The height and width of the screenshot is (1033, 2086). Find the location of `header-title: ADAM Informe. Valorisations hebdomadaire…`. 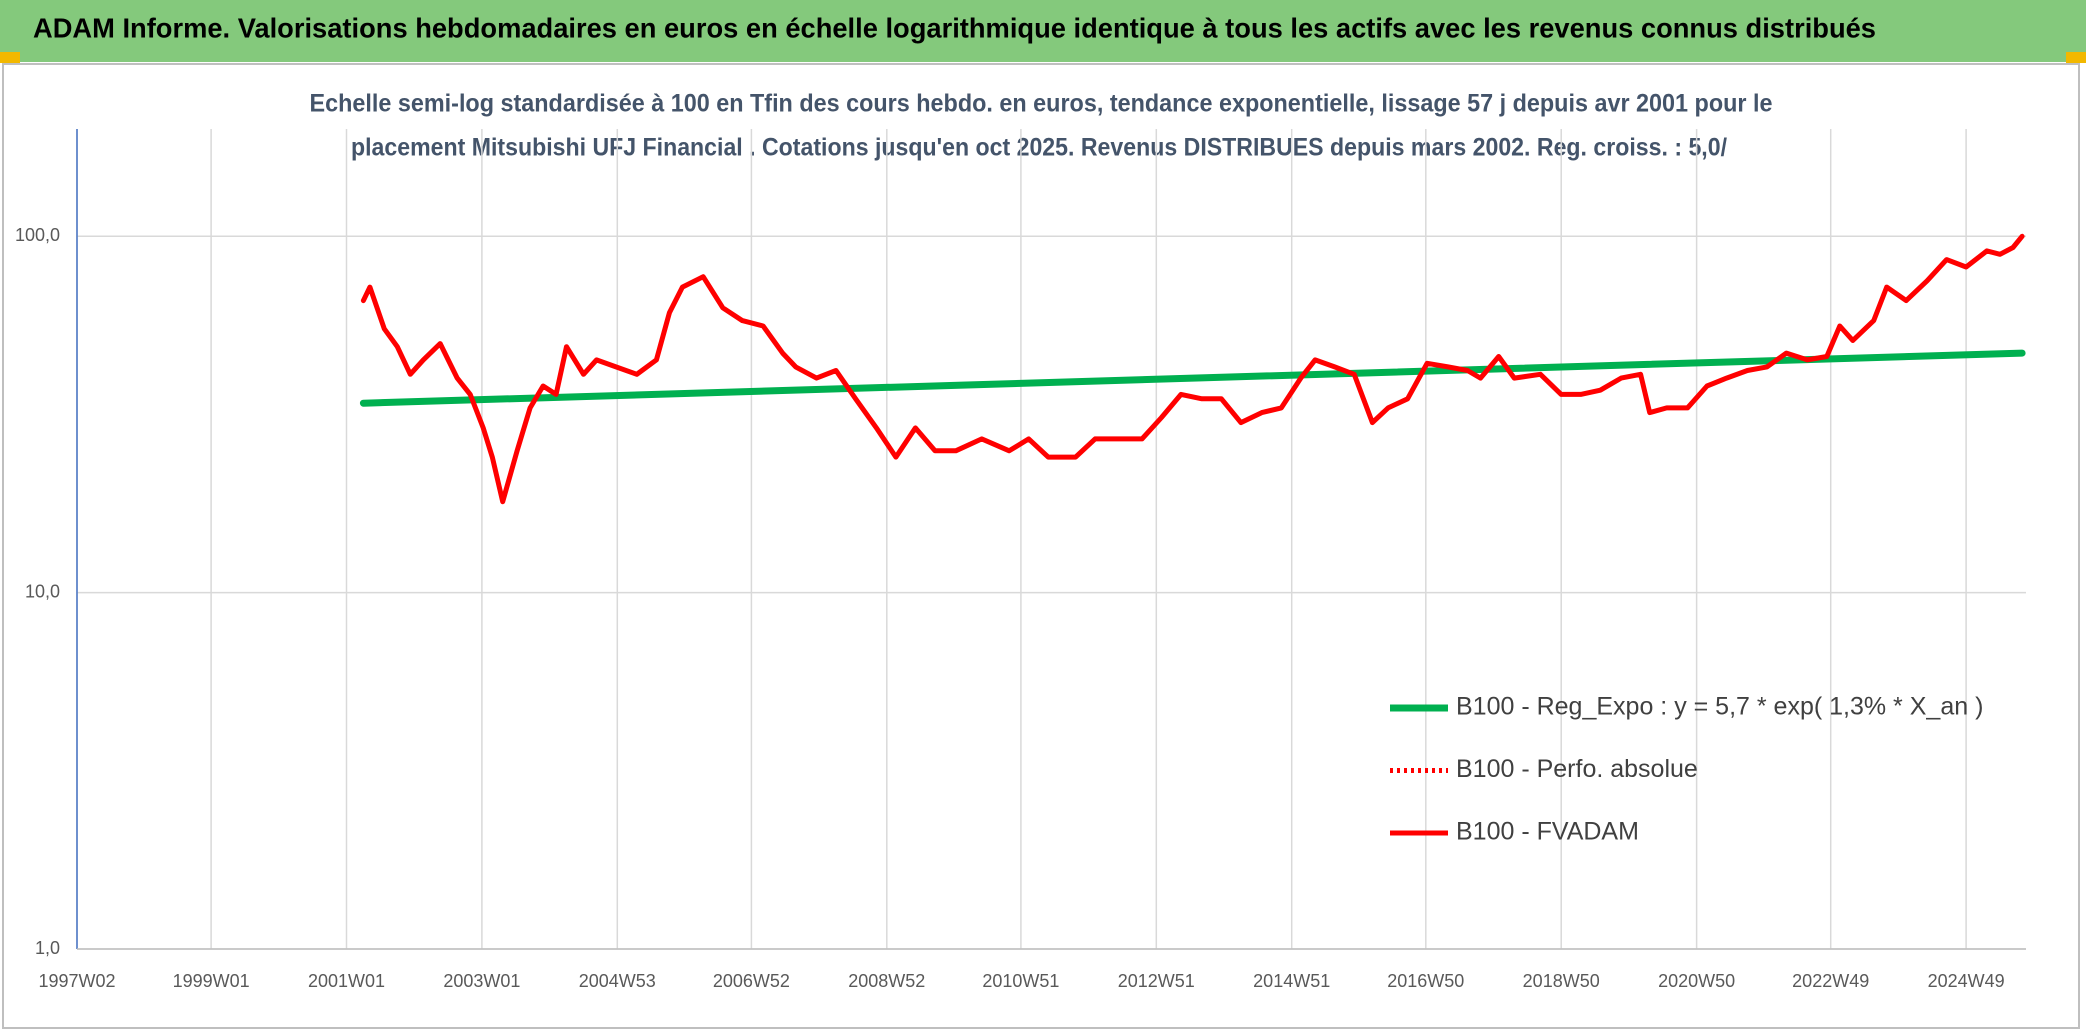

header-title: ADAM Informe. Valorisations hebdomadaire… is located at coordinates (954, 27).